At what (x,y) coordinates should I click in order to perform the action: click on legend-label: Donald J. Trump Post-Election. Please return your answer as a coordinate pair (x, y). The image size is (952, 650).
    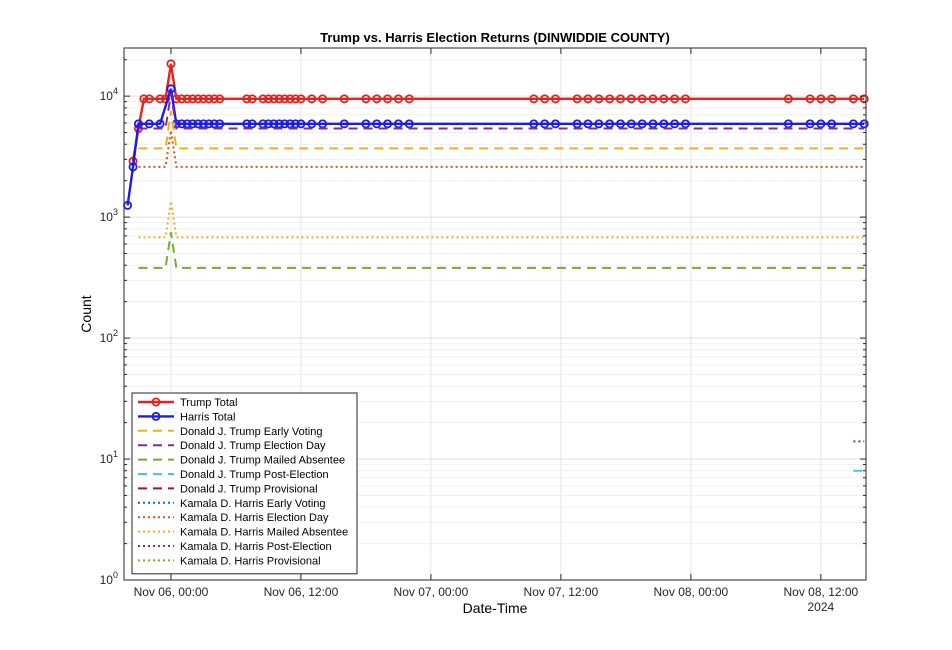
    Looking at the image, I should click on (254, 475).